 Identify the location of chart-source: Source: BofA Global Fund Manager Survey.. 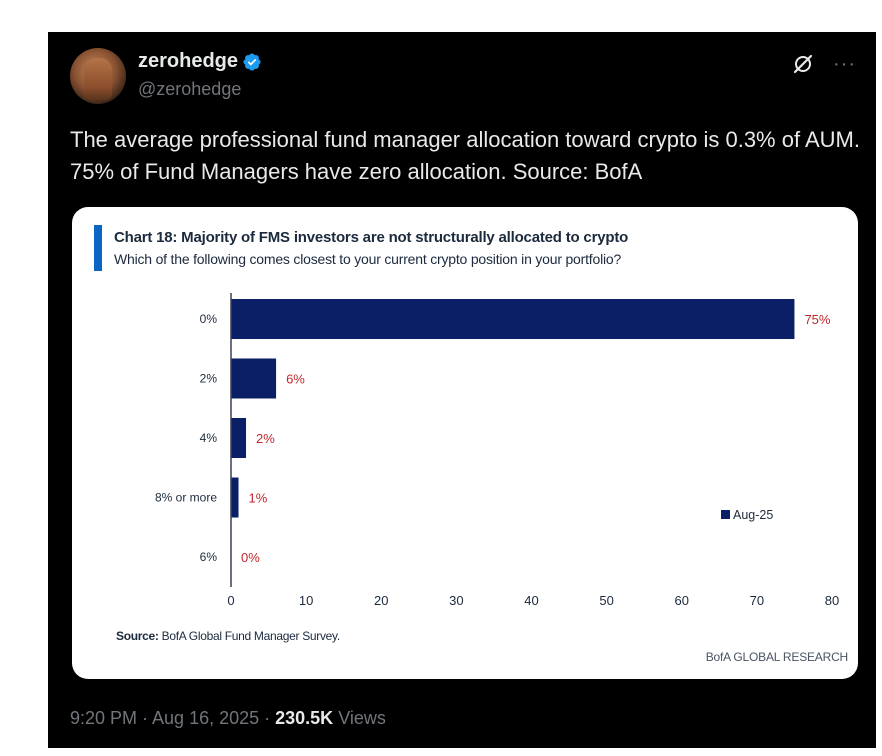
(228, 636).